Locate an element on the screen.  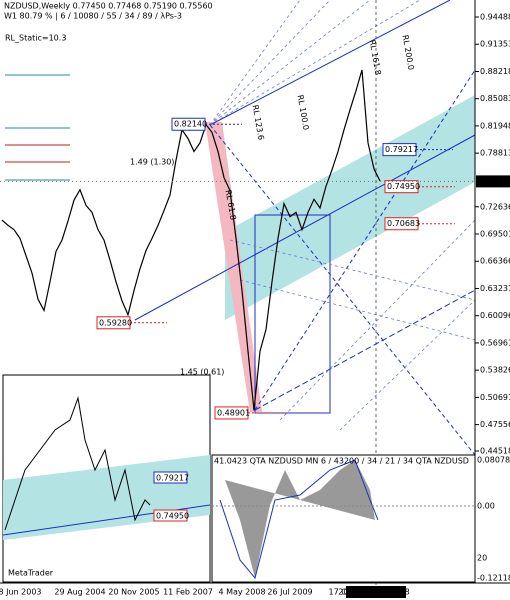
inset-level: 0.79217 is located at coordinates (172, 478).